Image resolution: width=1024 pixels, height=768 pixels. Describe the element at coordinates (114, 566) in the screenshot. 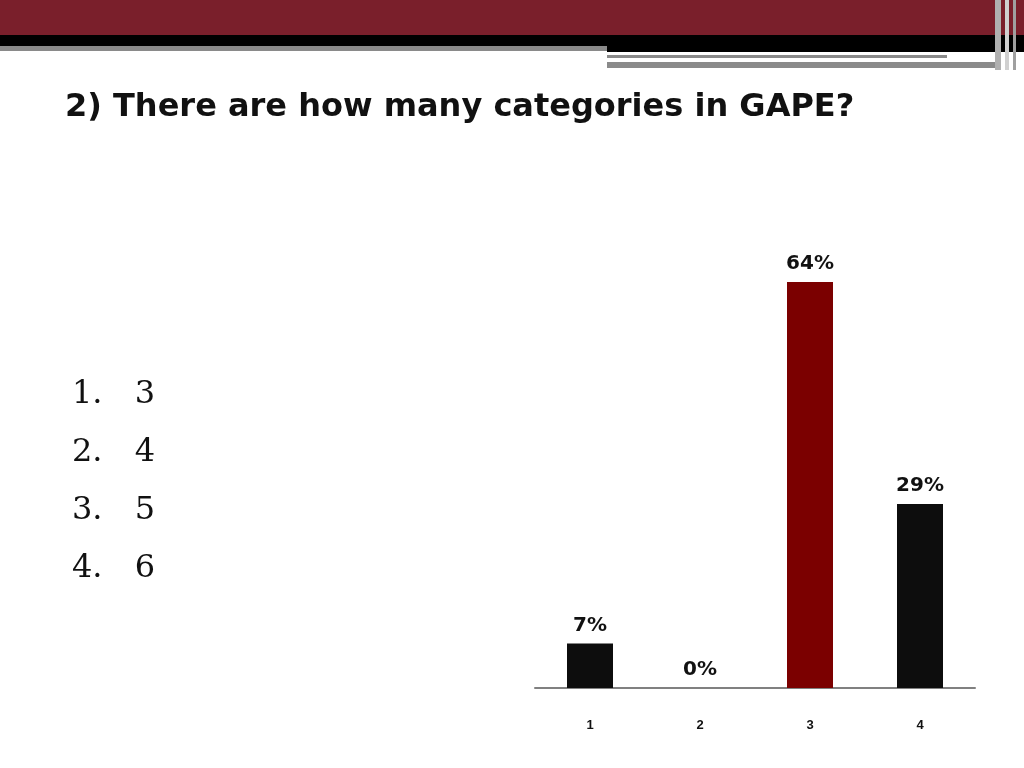

I see `text: 4. 6` at that location.